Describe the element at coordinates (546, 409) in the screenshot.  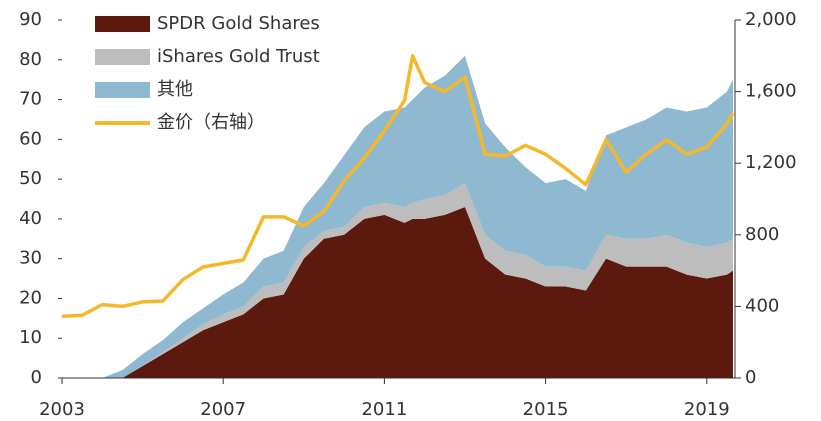
I see `x-tick-label: 2015` at that location.